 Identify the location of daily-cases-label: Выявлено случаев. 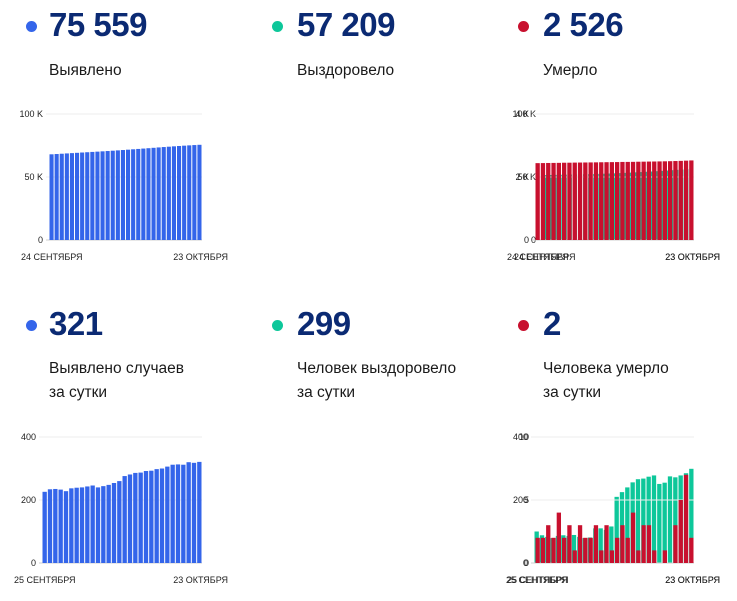
(116, 368).